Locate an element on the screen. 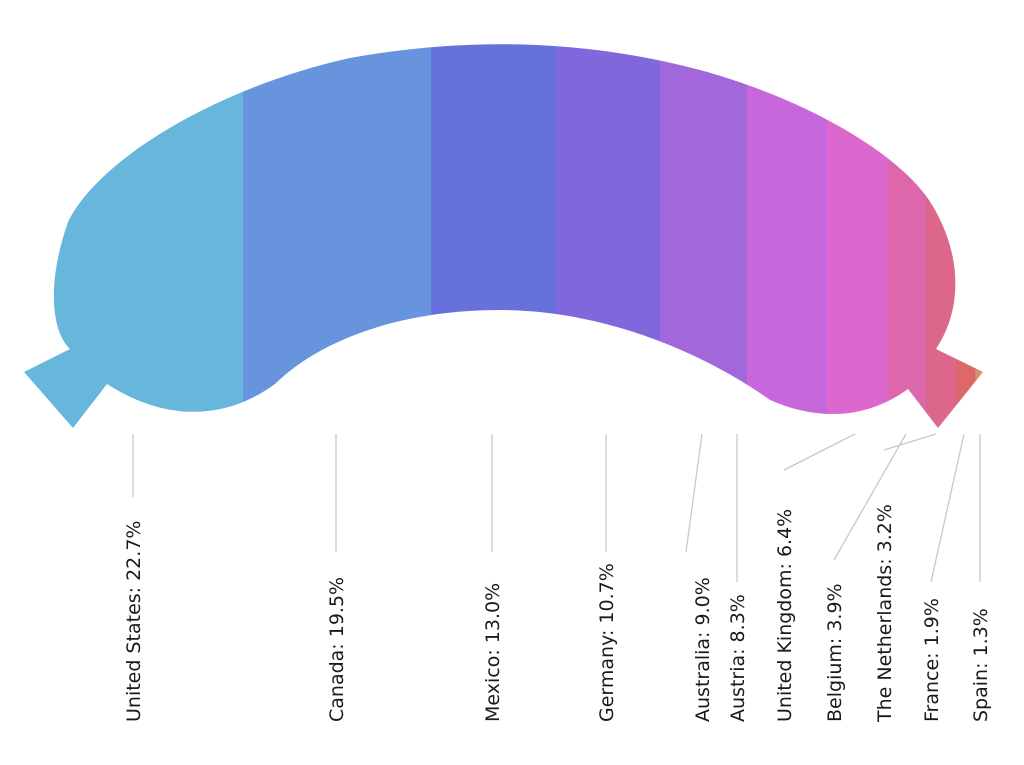 This screenshot has width=1024, height=765. slice-label: Mexico: 13.0% is located at coordinates (493, 652).